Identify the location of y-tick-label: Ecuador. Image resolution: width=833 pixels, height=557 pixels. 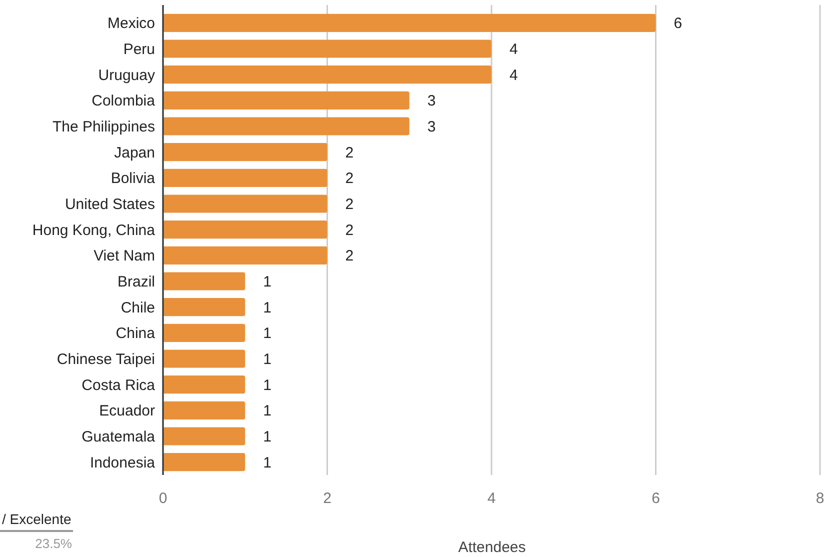
(127, 411).